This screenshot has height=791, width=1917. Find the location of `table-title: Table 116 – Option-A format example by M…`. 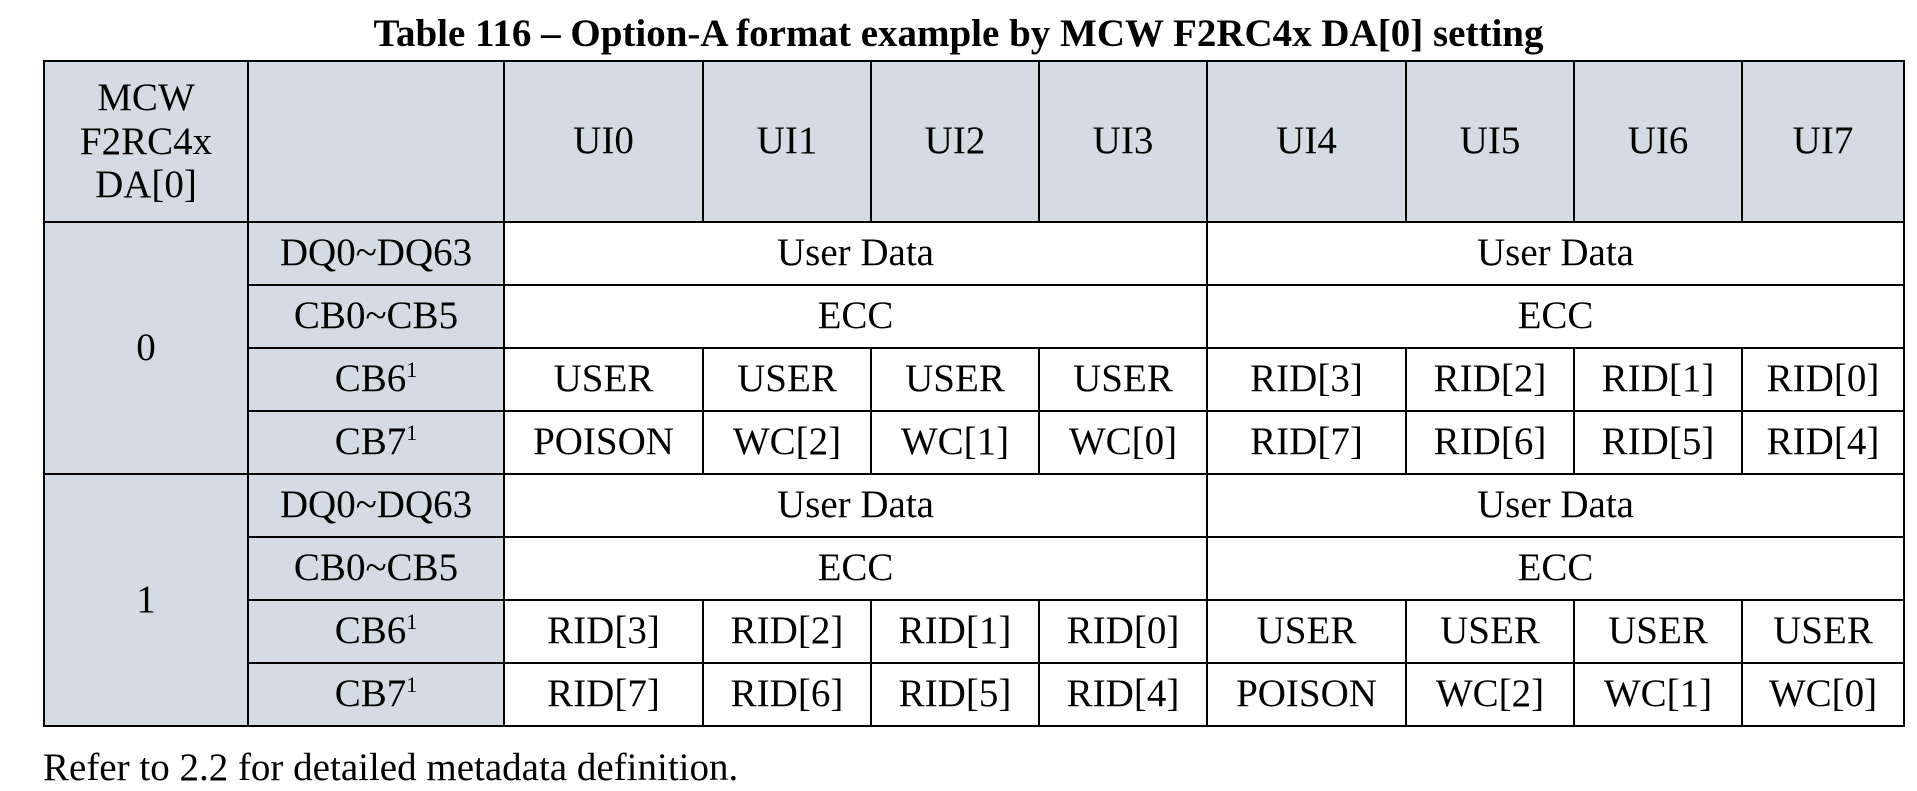

table-title: Table 116 – Option-A format example by M… is located at coordinates (958, 33).